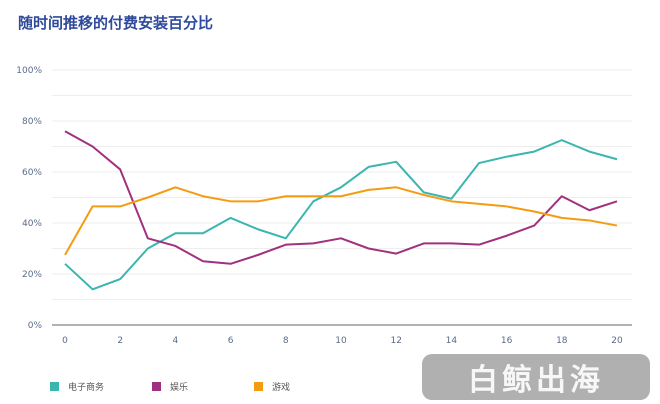  What do you see at coordinates (286, 341) in the screenshot?
I see `x-tick-label: 8` at bounding box center [286, 341].